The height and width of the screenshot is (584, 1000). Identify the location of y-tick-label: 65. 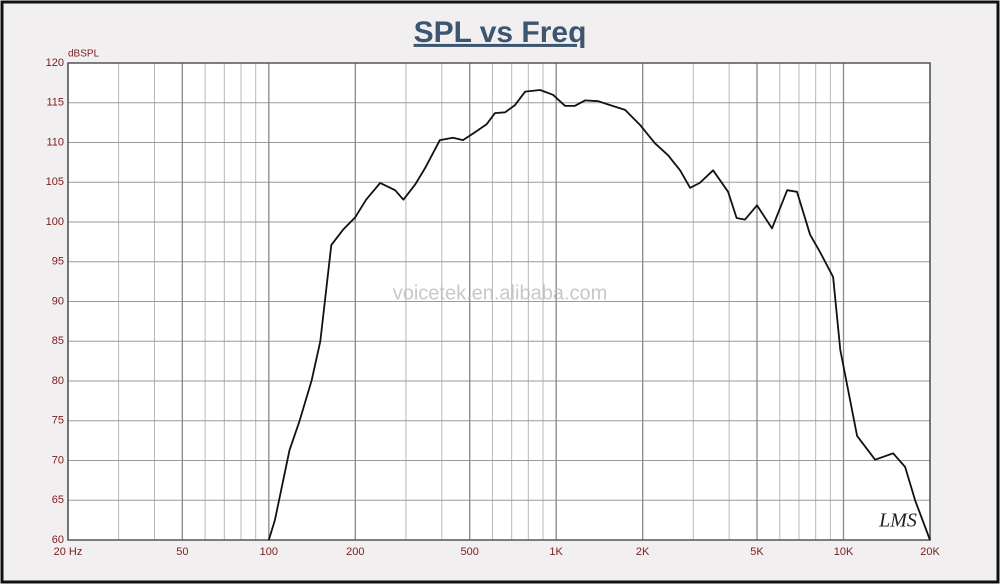
(58, 500).